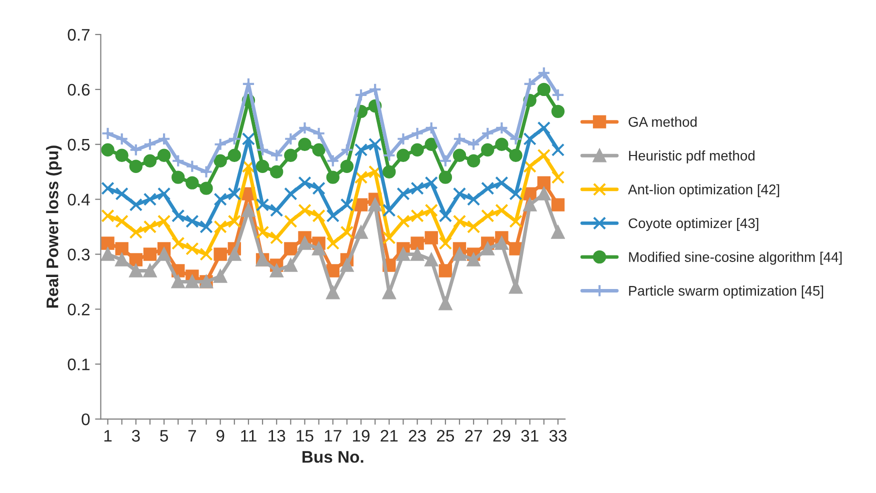 This screenshot has height=493, width=876. I want to click on x-tick-label: 11, so click(248, 436).